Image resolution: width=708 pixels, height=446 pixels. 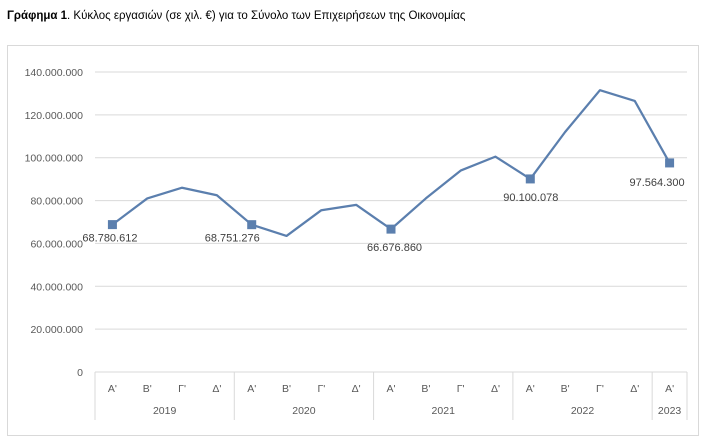 What do you see at coordinates (109, 239) in the screenshot?
I see `data-label: 68.780.612` at bounding box center [109, 239].